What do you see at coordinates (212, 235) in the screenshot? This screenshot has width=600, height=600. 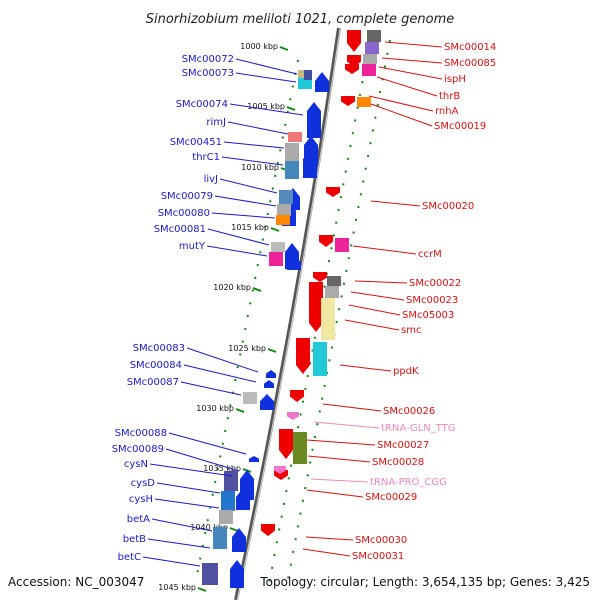 I see `gene-label: SMc00081` at bounding box center [212, 235].